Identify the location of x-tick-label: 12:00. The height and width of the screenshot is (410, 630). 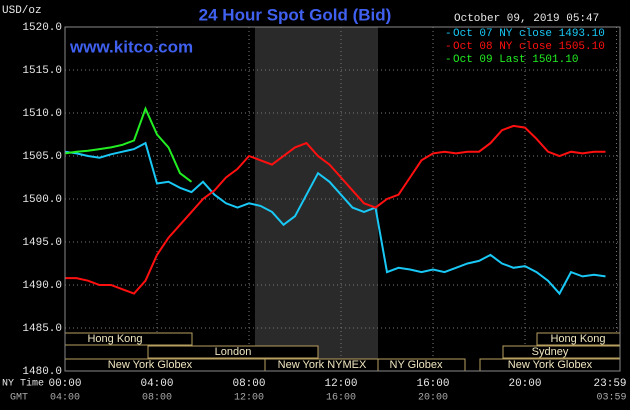
(340, 384).